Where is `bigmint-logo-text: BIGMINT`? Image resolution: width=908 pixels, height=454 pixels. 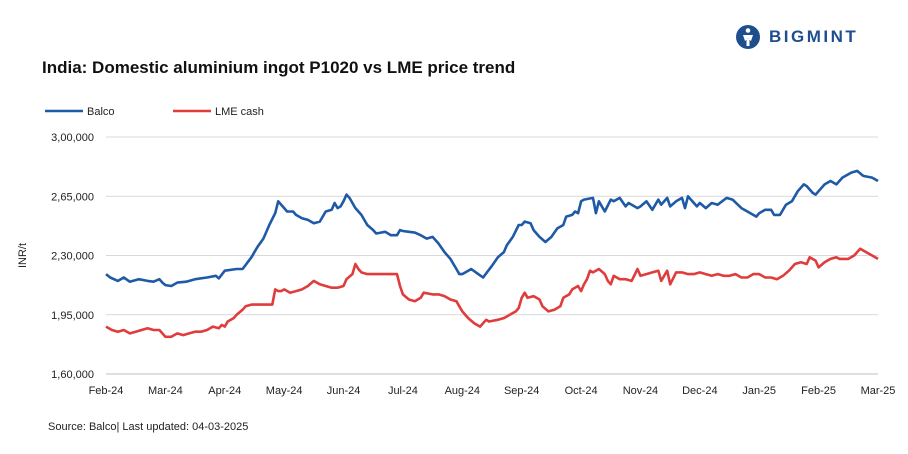
bigmint-logo-text: BIGMINT is located at coordinates (814, 36).